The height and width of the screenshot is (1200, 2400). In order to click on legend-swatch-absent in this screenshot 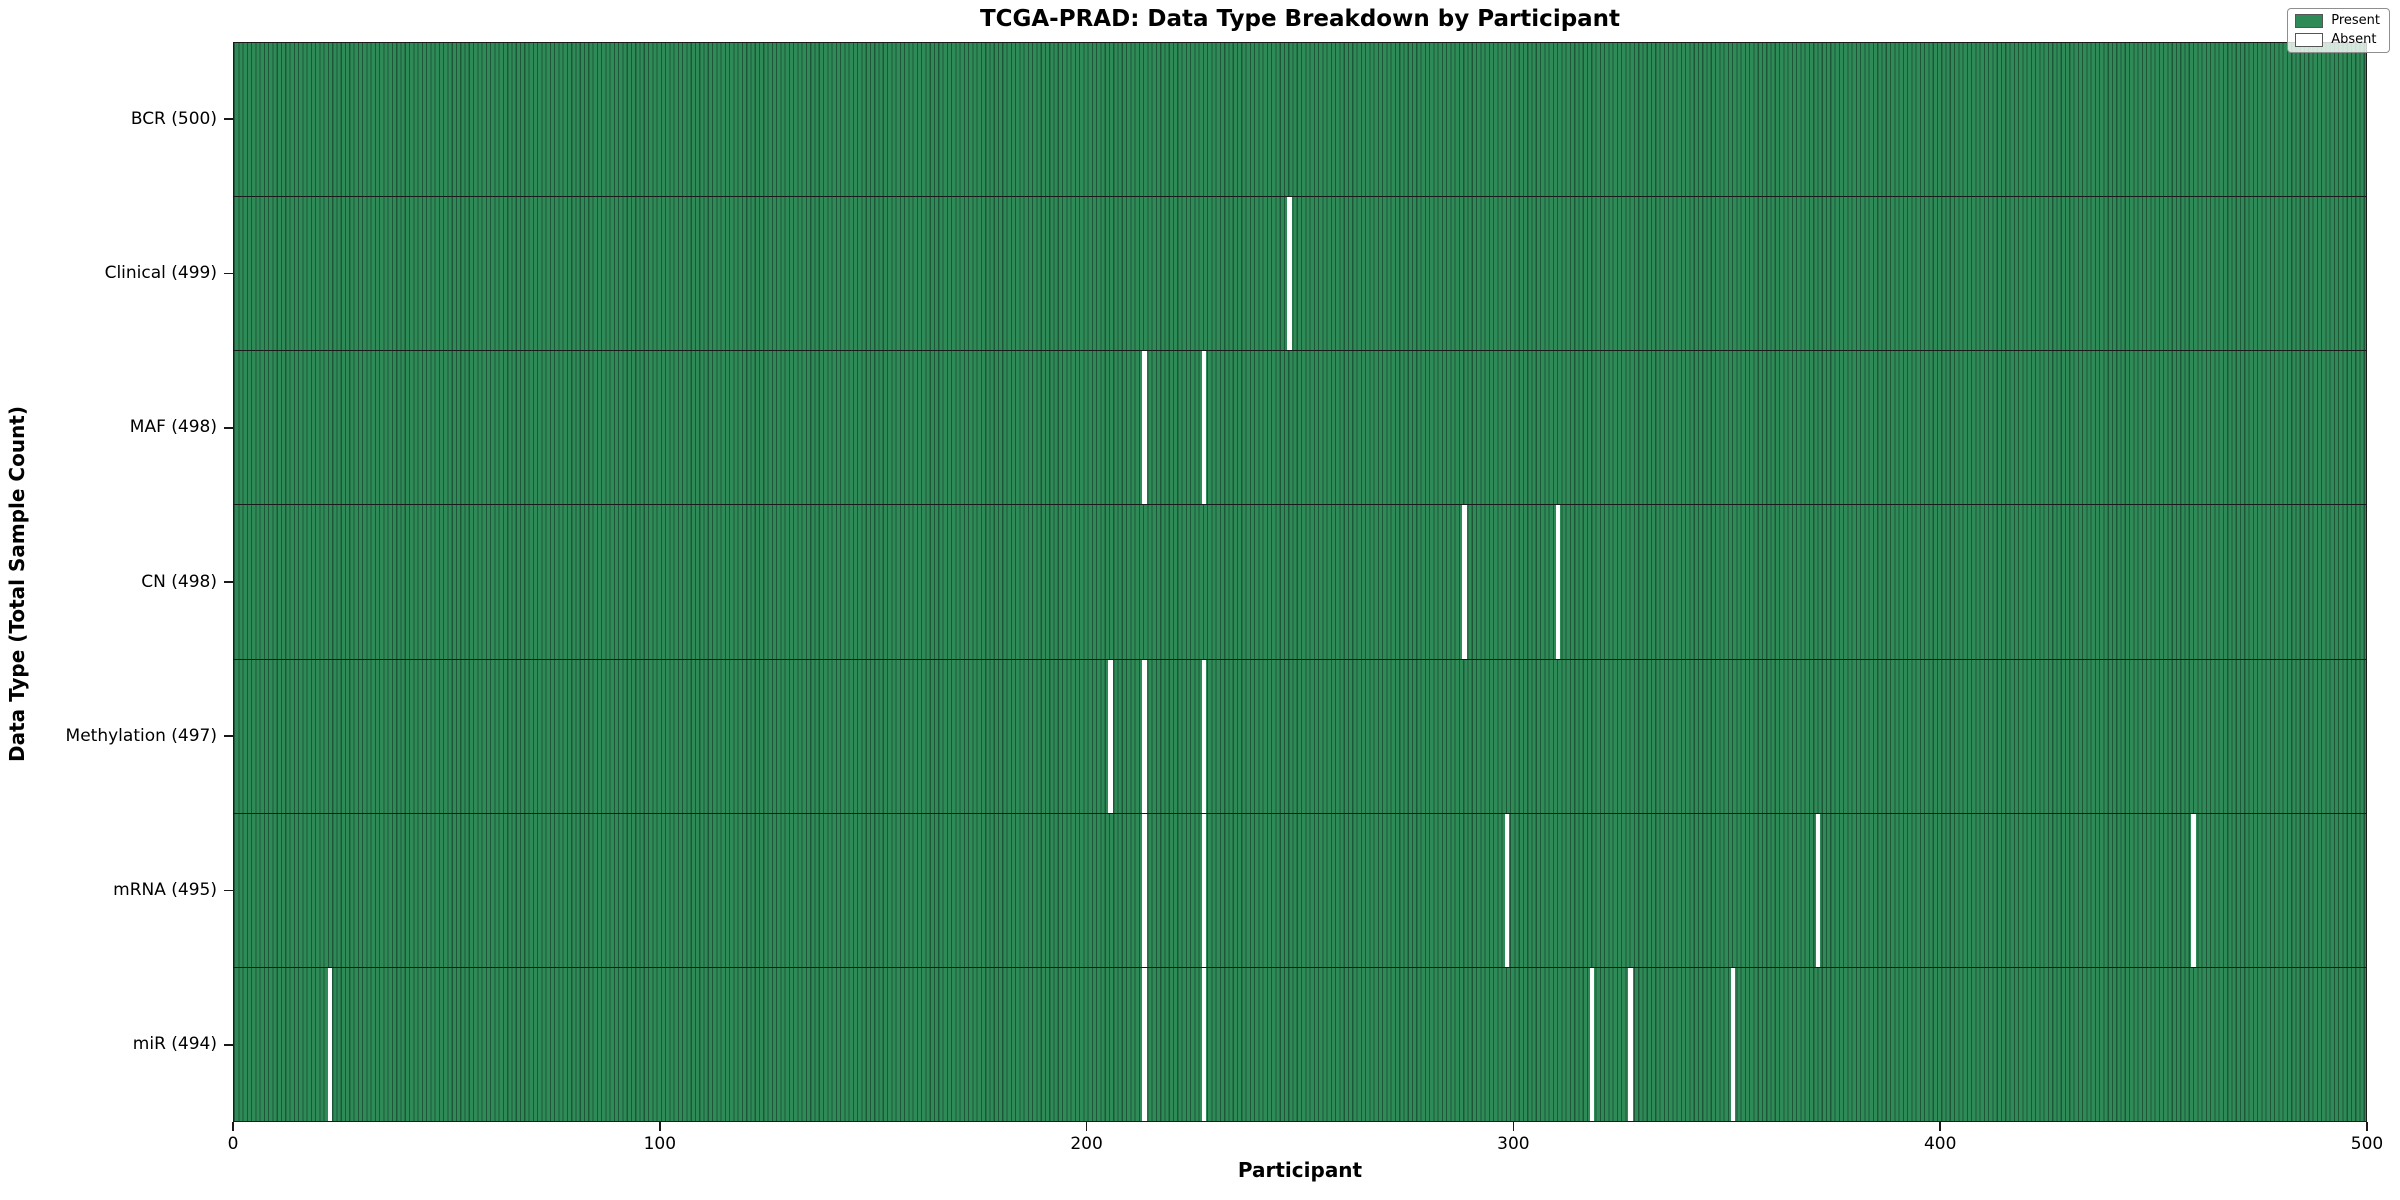, I will do `click(2309, 40)`.